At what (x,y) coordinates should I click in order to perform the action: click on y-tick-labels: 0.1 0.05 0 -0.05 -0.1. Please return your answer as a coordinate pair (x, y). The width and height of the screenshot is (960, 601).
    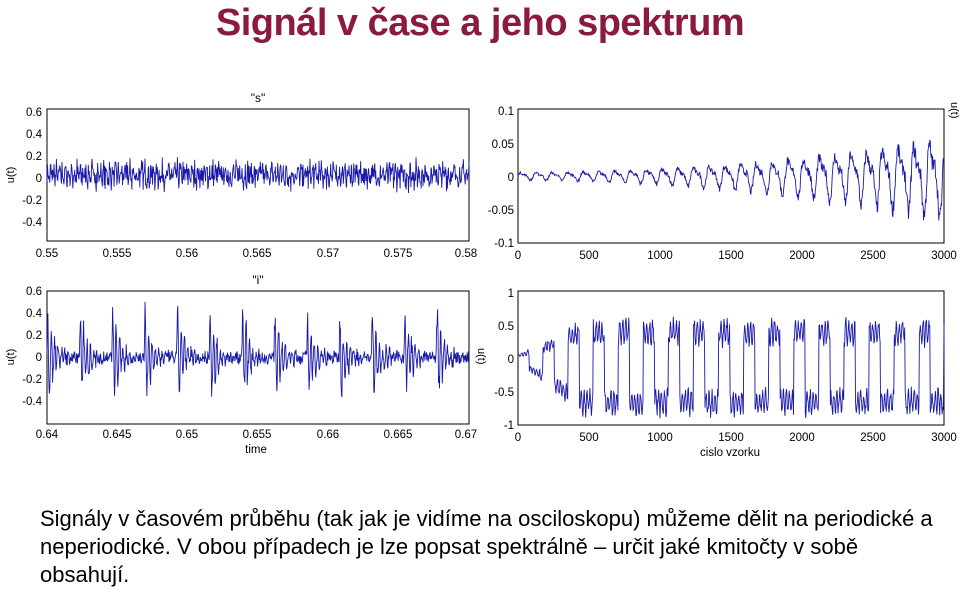
    Looking at the image, I should click on (501, 178).